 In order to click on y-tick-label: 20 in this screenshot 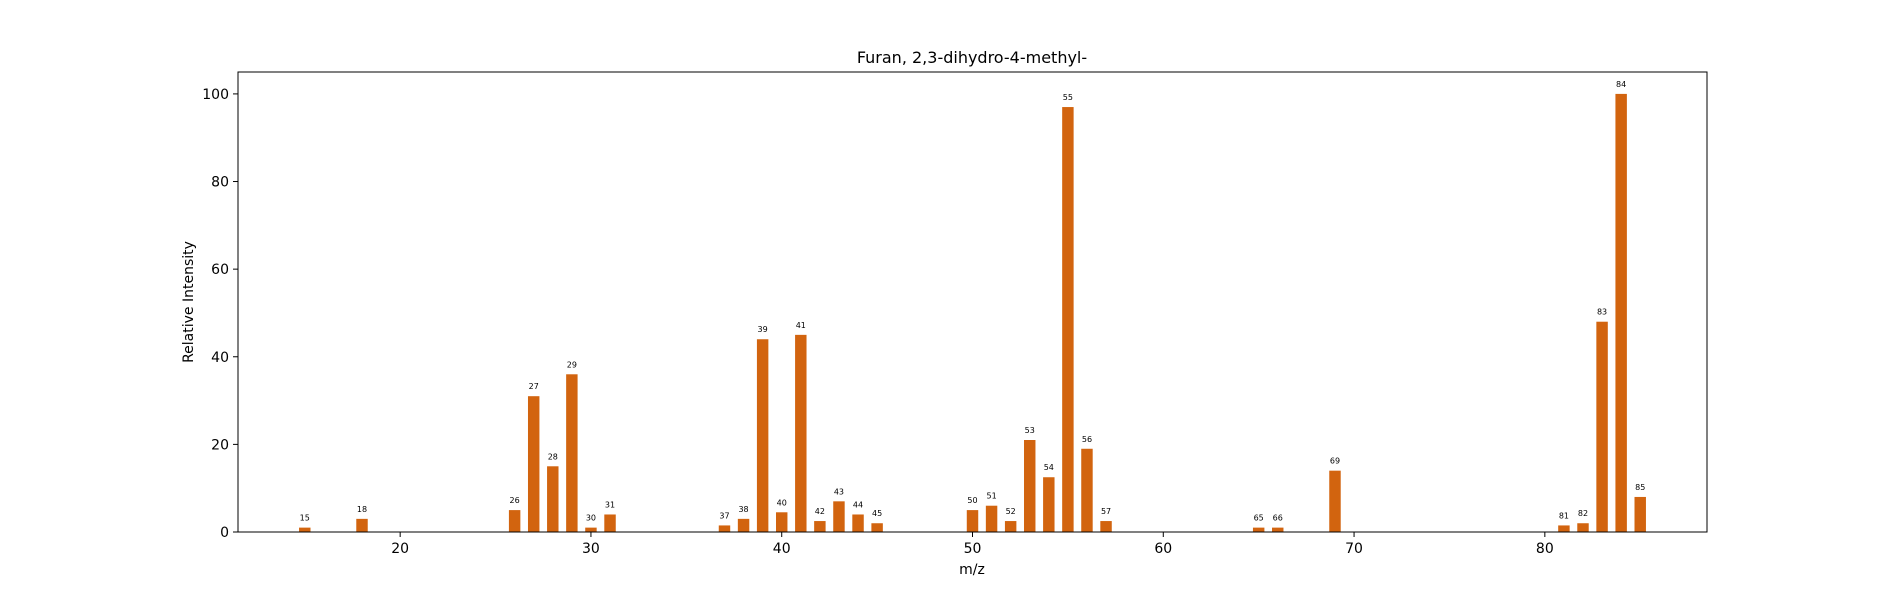, I will do `click(220, 445)`.